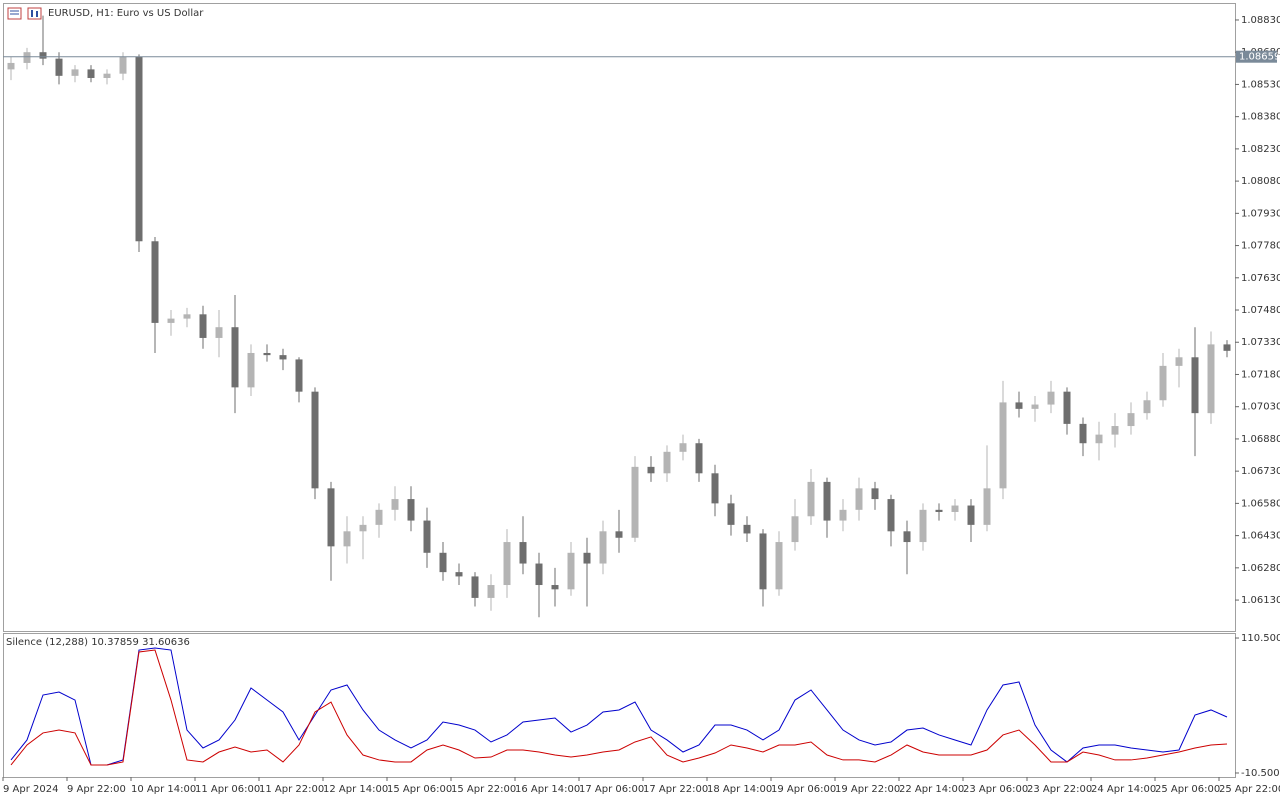  I want to click on x-tick-label: 17 Apr 22:00, so click(675, 789).